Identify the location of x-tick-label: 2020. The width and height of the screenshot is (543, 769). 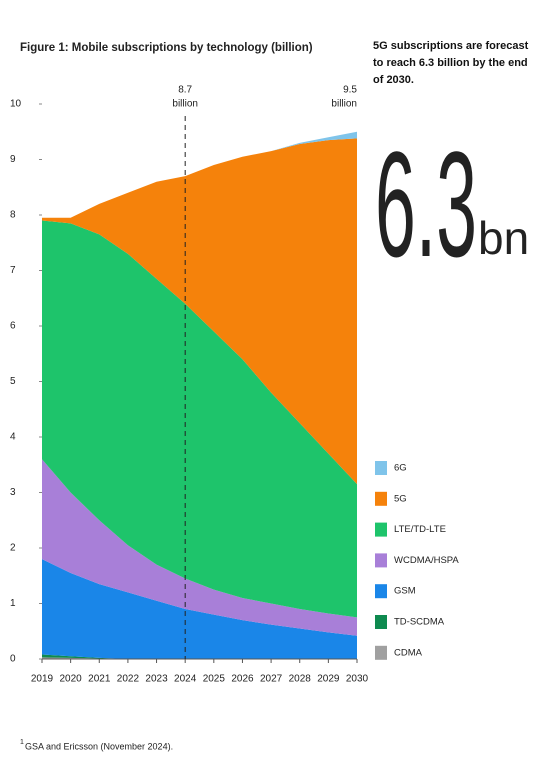
(71, 679).